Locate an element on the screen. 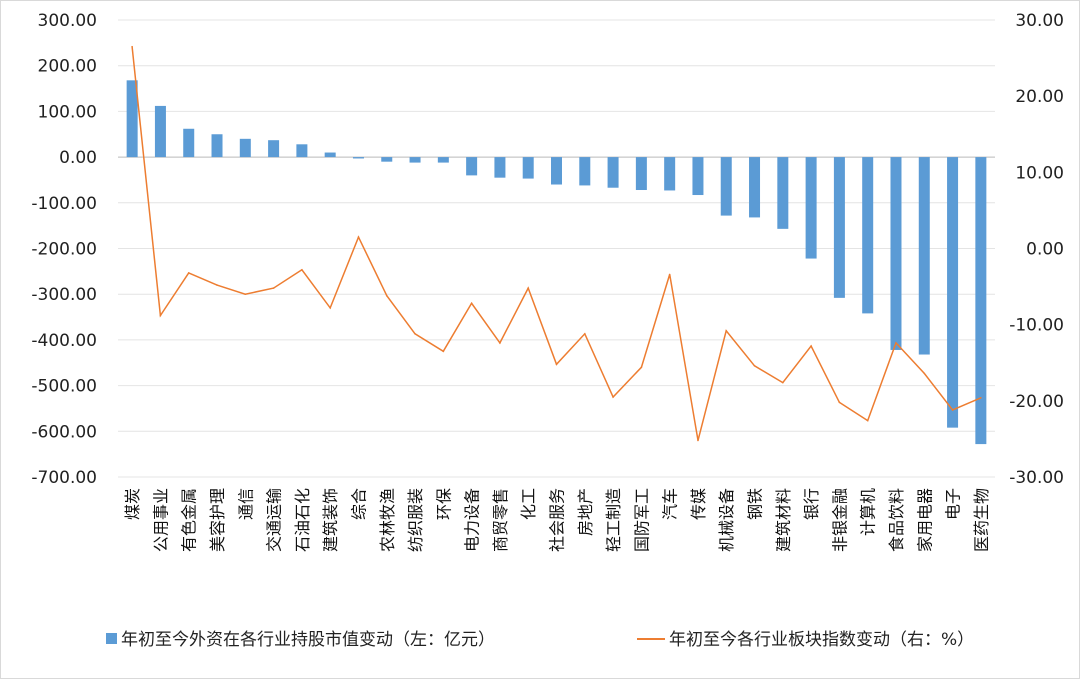  legend-bar-swatch is located at coordinates (111, 638).